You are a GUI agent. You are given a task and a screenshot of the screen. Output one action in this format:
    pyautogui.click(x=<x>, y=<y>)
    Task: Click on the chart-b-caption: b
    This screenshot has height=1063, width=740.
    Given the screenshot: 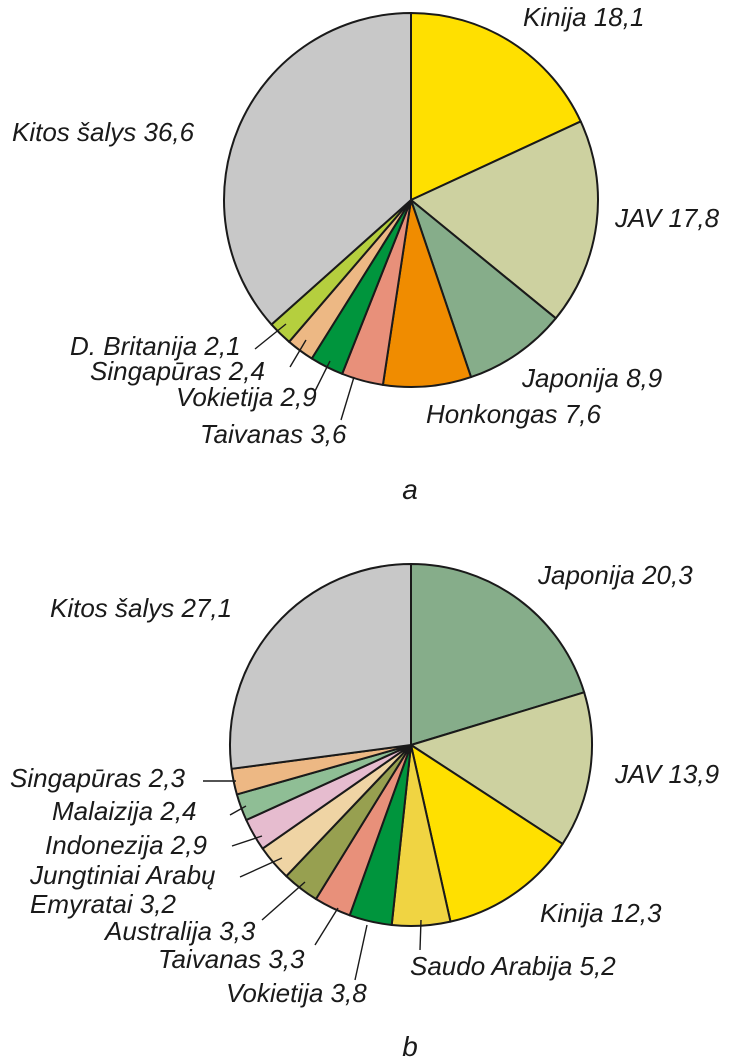 What is the action you would take?
    pyautogui.click(x=410, y=1046)
    